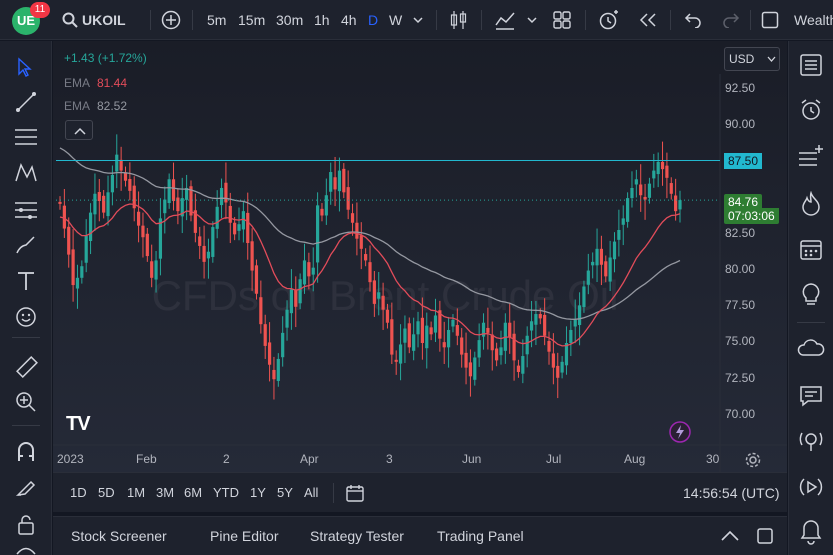 This screenshot has width=833, height=555. Describe the element at coordinates (119, 536) in the screenshot. I see `tab-stock-screener: Stock Screener` at that location.